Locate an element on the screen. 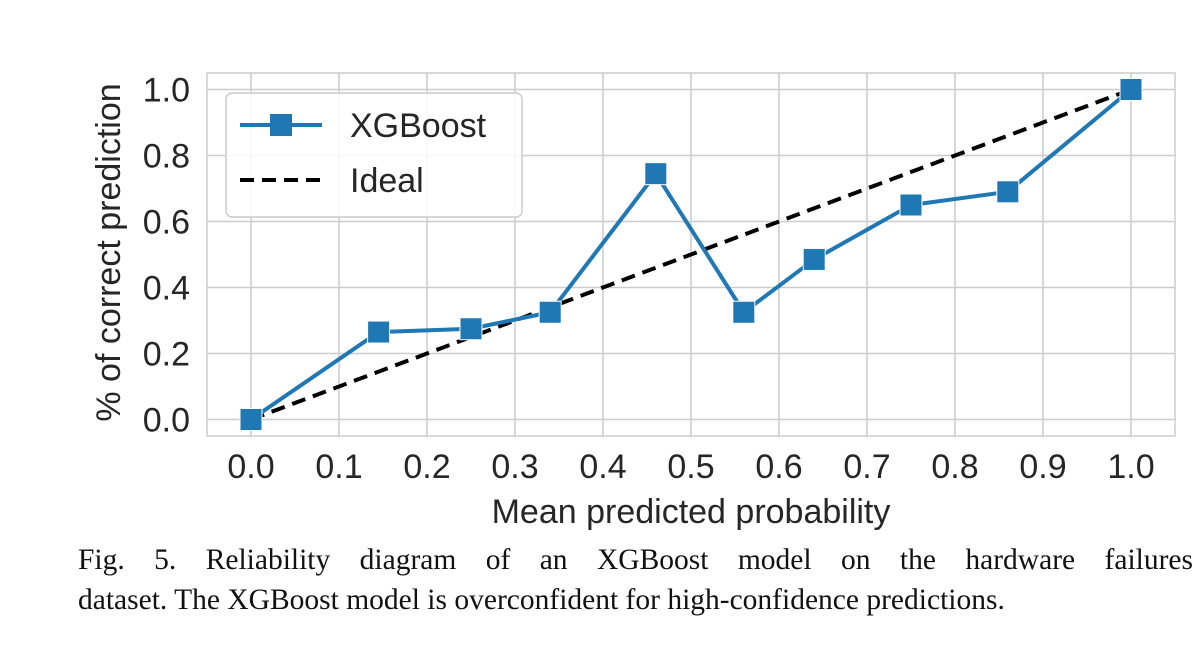  y-axis-title: % of correct prediction is located at coordinates (109, 252).